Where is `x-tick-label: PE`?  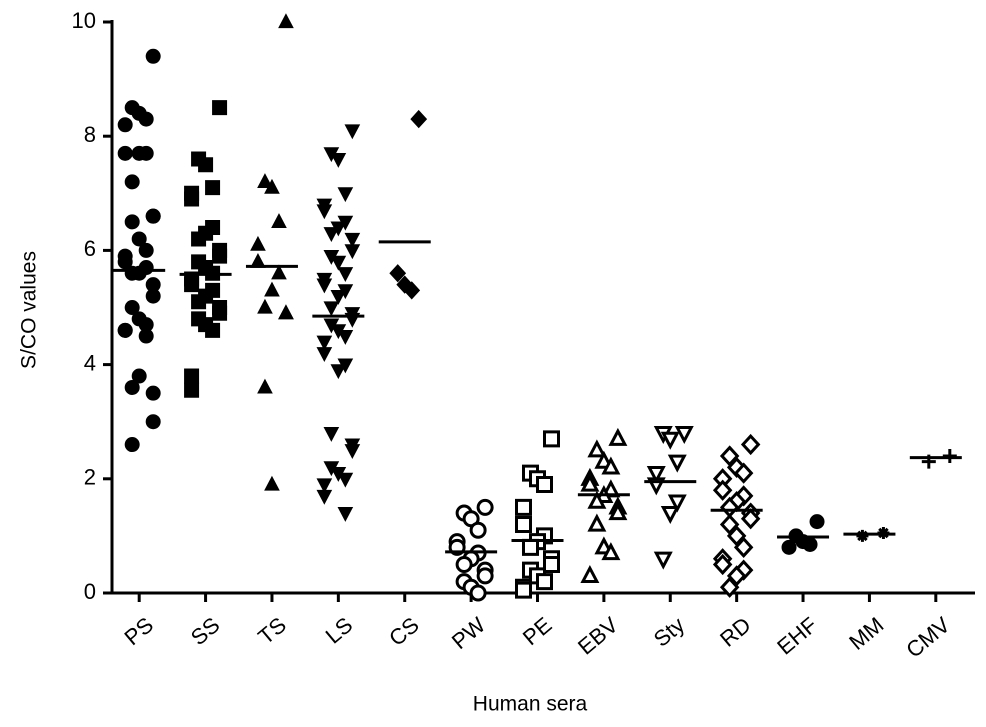
x-tick-label: PE is located at coordinates (537, 631).